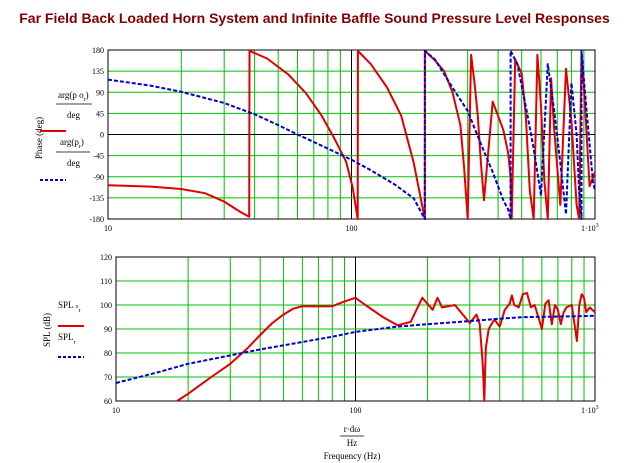 The width and height of the screenshot is (629, 463). I want to click on spl-x-label-unit: Frequency (Hz), so click(352, 456).